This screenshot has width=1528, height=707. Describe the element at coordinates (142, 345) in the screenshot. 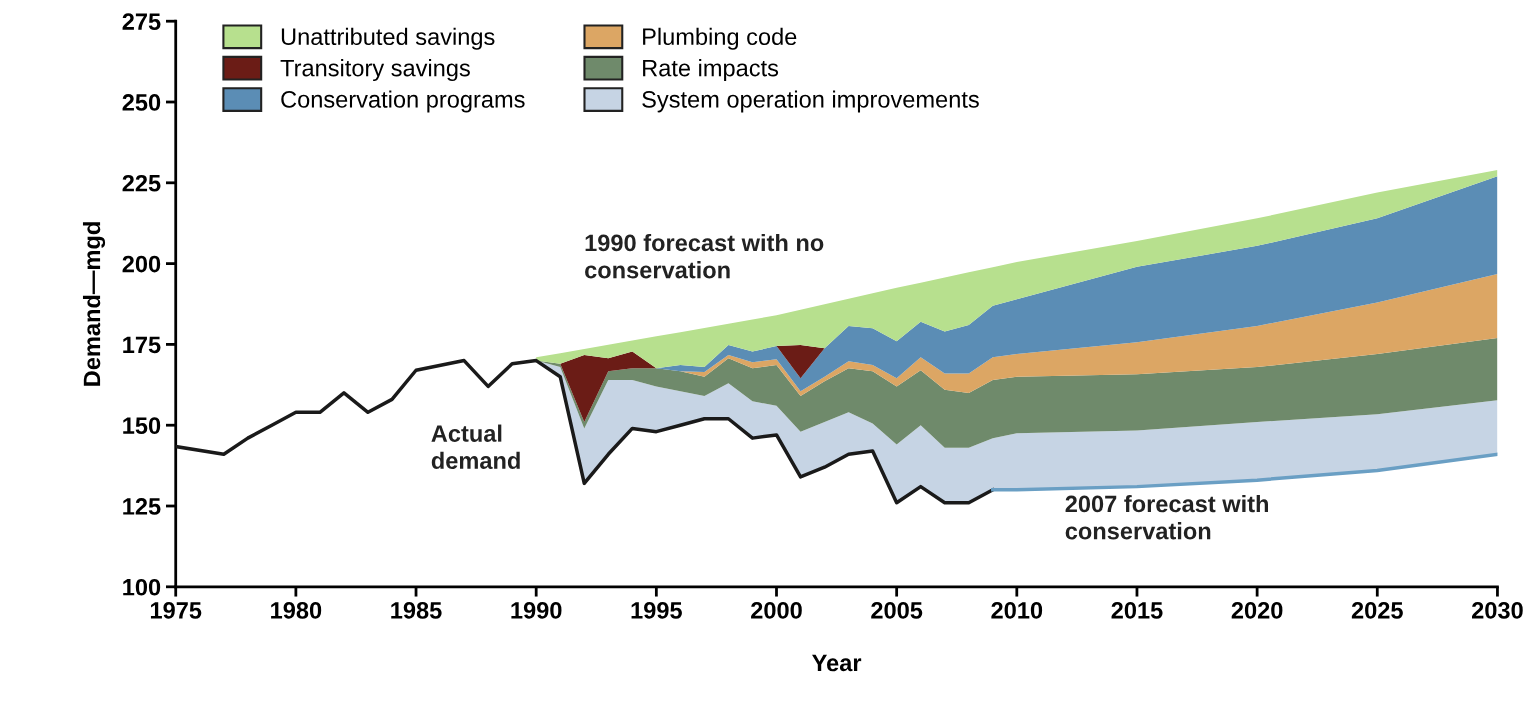

I see `y-tick-label: 175` at that location.